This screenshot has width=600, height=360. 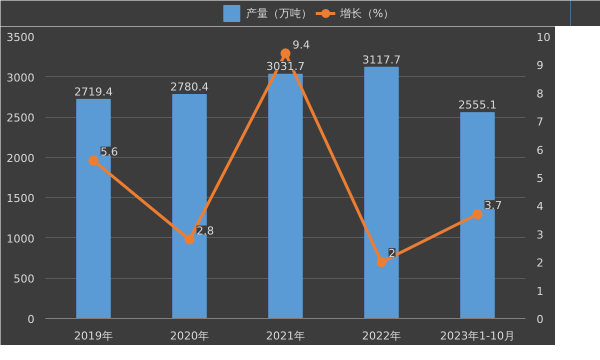 I want to click on y2-tick-label: 7, so click(x=540, y=122).